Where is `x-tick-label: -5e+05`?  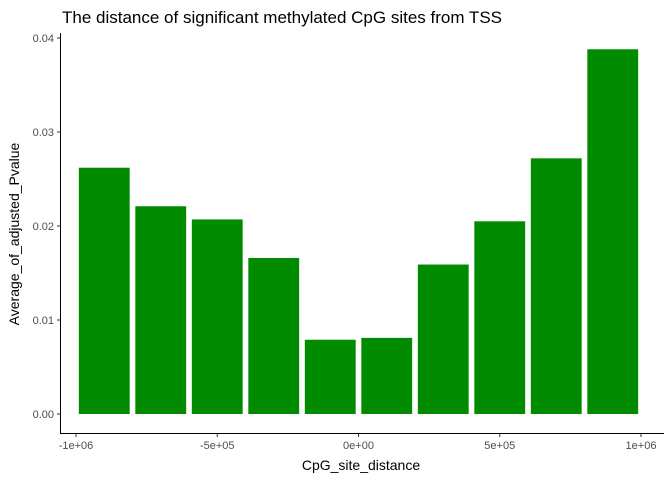 x-tick-label: -5e+05 is located at coordinates (217, 446).